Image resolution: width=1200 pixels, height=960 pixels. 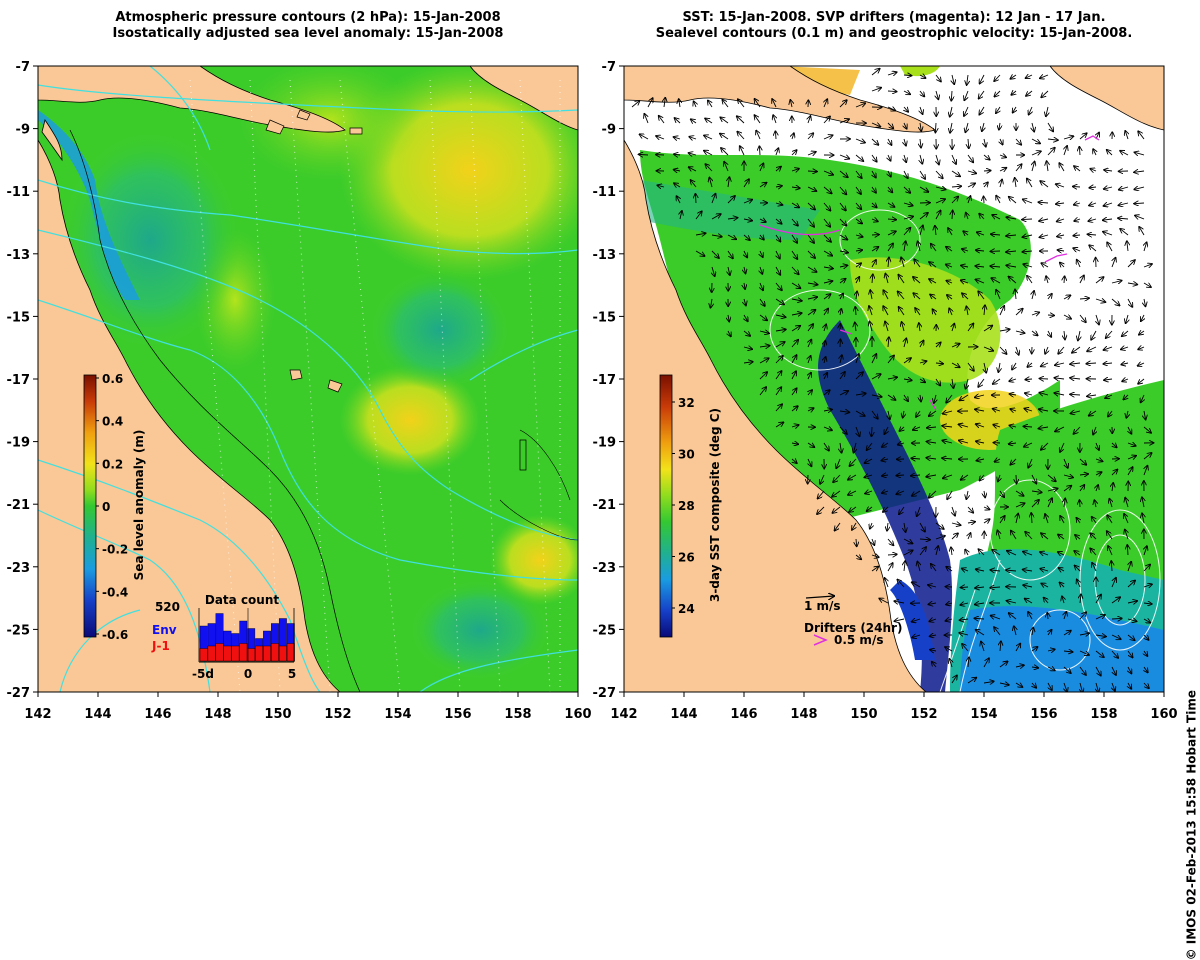 What do you see at coordinates (605, 380) in the screenshot?
I see `right-ytick-label: -17` at bounding box center [605, 380].